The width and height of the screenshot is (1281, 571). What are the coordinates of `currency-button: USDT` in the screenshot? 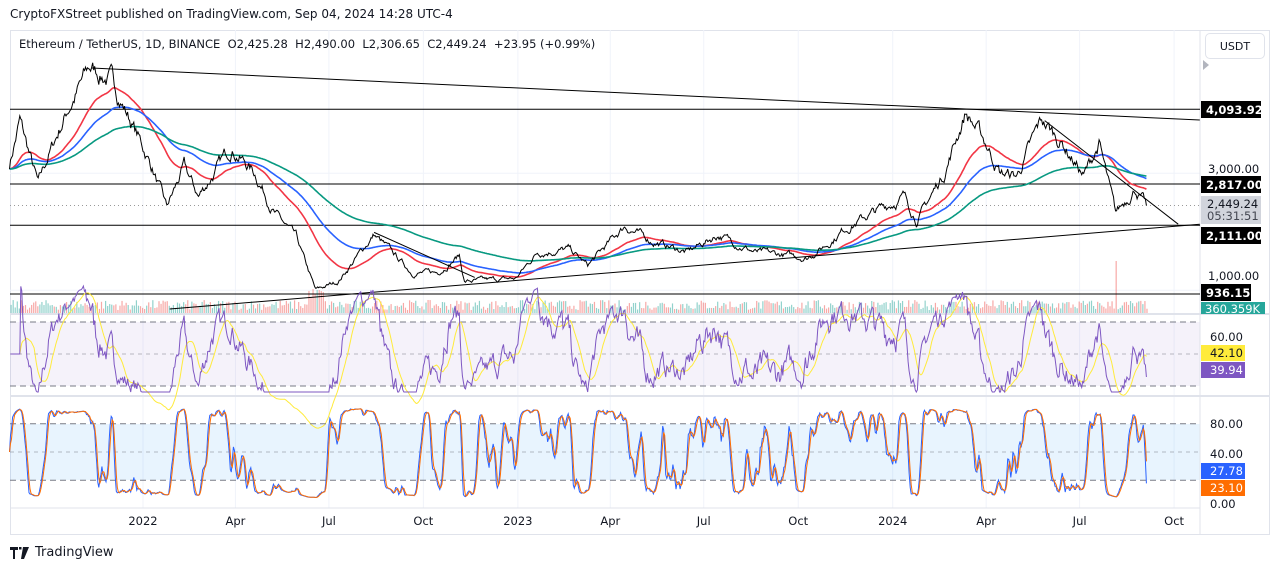 It's located at (1235, 46).